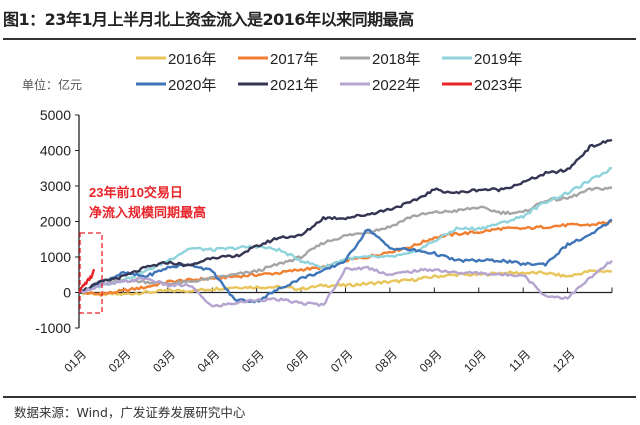  Describe the element at coordinates (55, 186) in the screenshot. I see `y-tick-label: 3000` at that location.